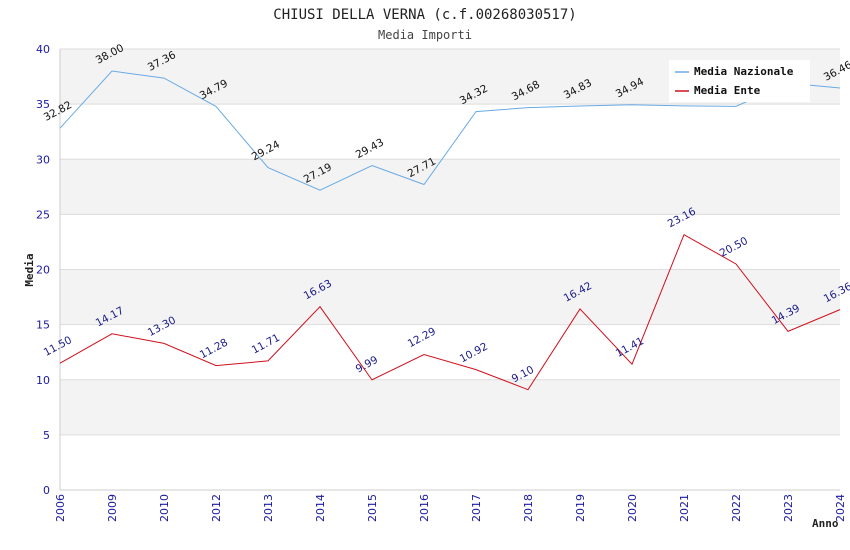 This screenshot has width=850, height=550. Describe the element at coordinates (422, 337) in the screenshot. I see `data-label-media-ente: 12.29` at that location.